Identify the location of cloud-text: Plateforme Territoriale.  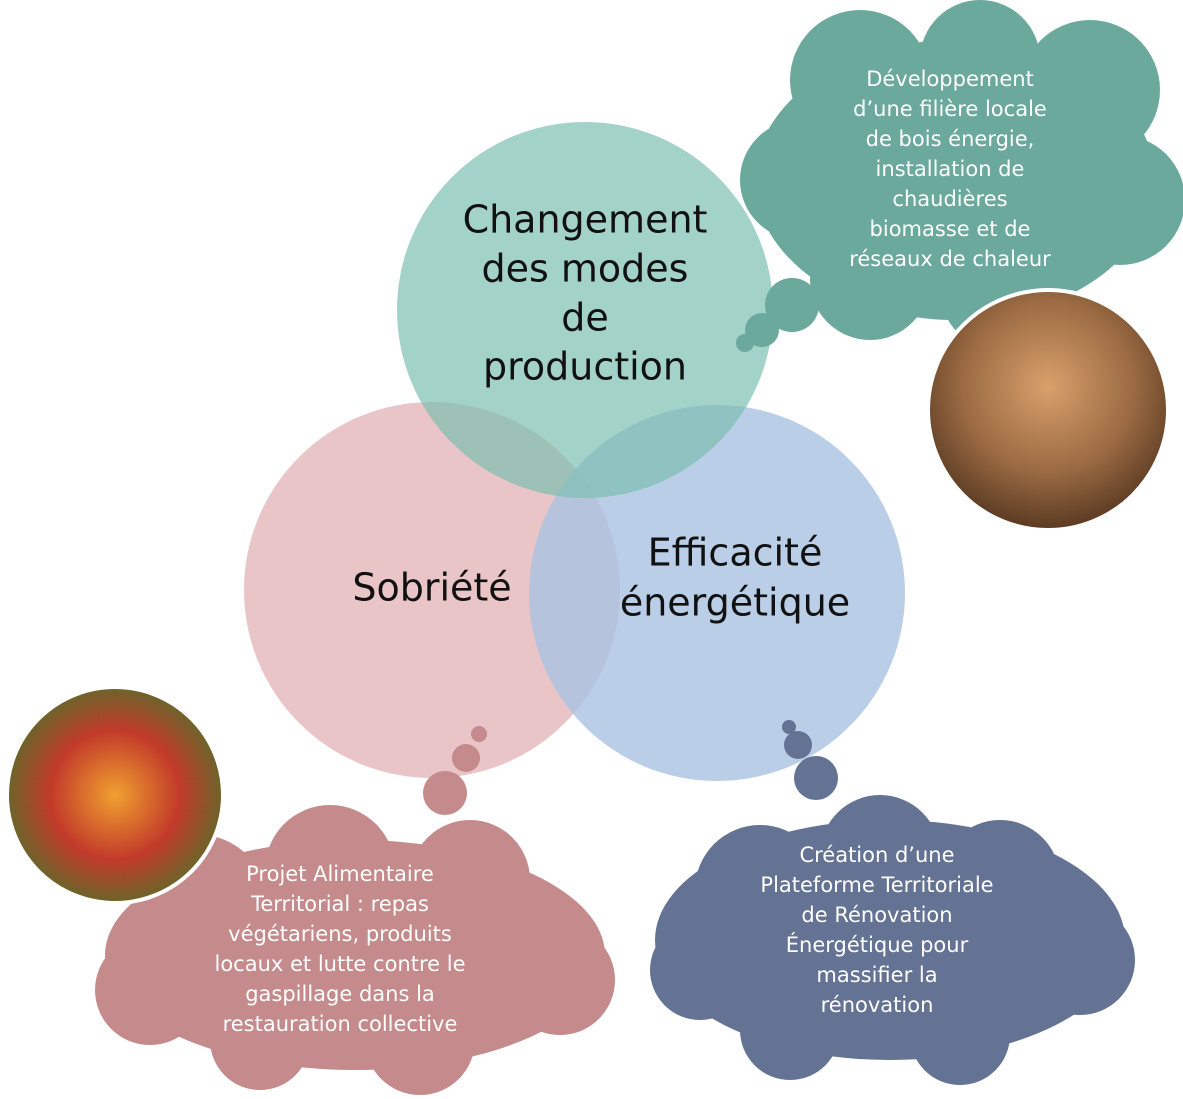
(876, 885).